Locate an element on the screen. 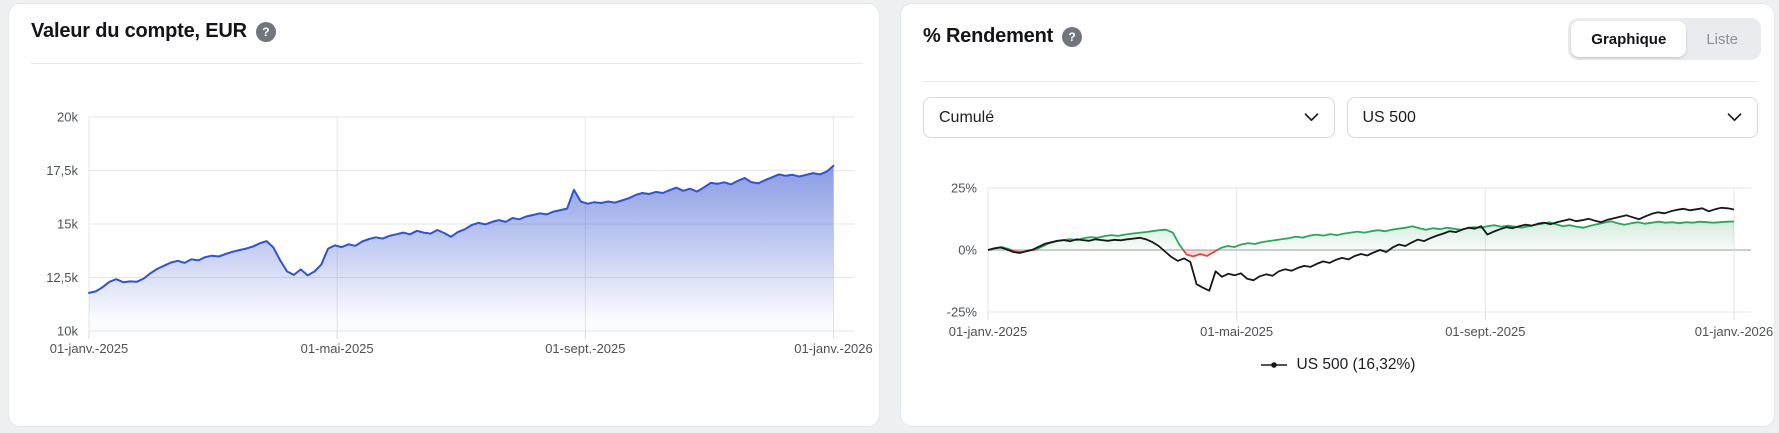  benchmark-dropdown-value: US 500 is located at coordinates (1389, 117).